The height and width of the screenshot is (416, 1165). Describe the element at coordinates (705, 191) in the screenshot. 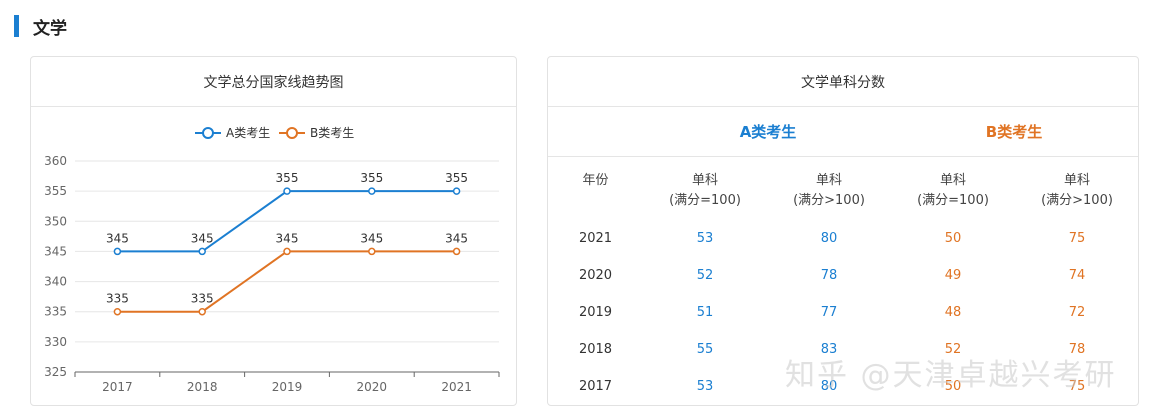

I see `column-header-a-100: 单科 (满分=100)` at that location.